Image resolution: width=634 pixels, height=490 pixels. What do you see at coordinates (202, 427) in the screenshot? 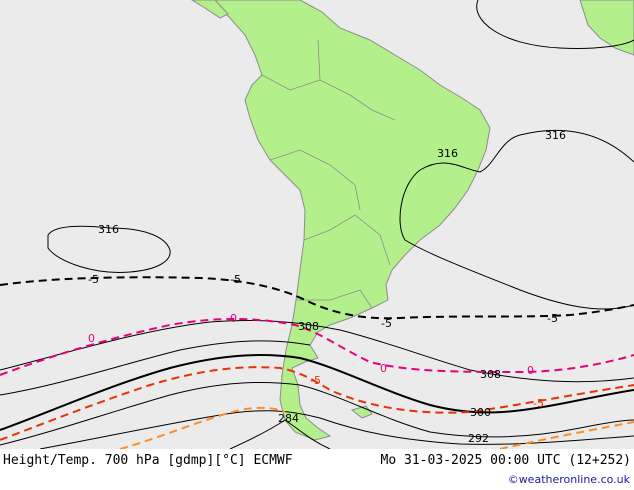
I see `isotherm-minus10` at bounding box center [202, 427].